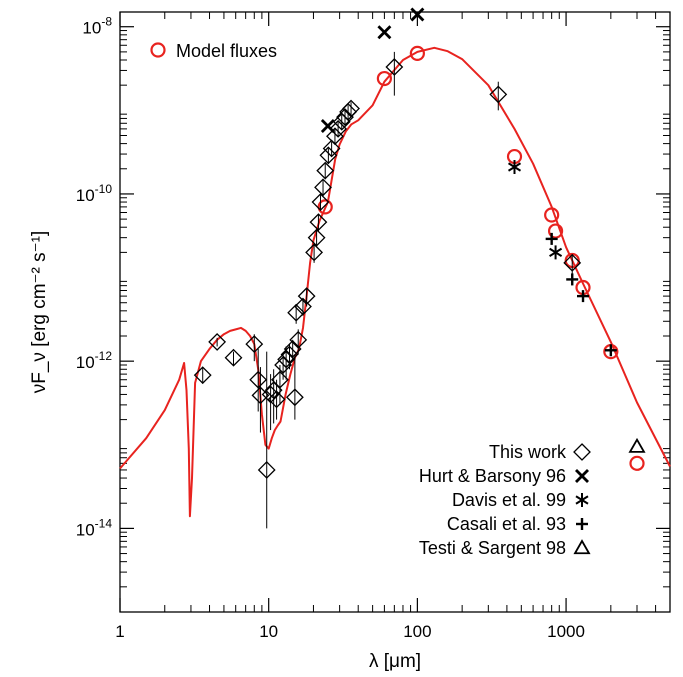 The width and height of the screenshot is (683, 677). Describe the element at coordinates (582, 547) in the screenshot. I see `legend-testi-sargent-98-marker` at that location.